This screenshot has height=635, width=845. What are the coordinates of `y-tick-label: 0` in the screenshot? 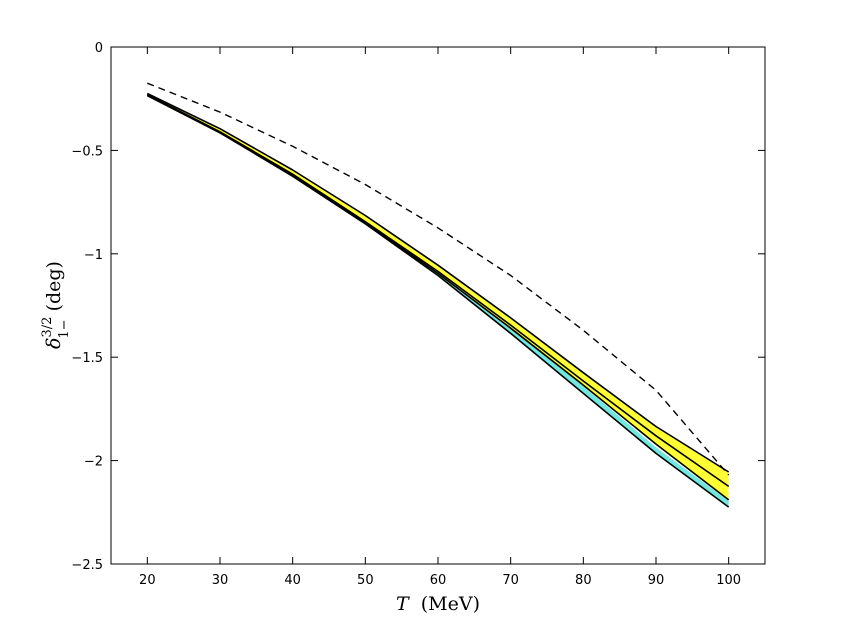 It's located at (99, 48).